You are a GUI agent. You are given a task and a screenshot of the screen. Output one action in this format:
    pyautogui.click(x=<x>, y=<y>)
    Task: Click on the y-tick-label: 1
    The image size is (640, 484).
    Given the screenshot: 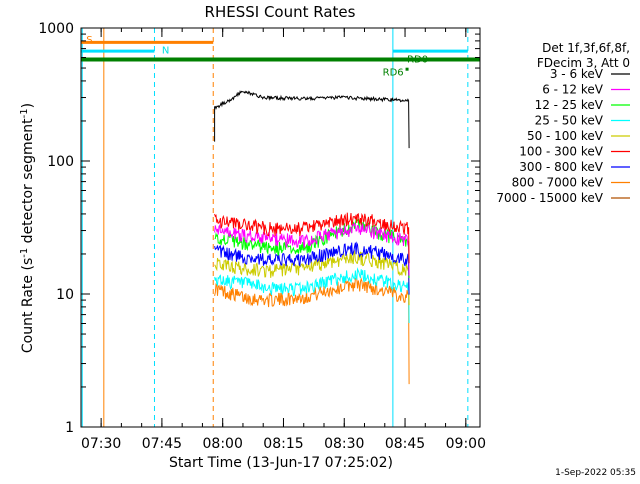 What is the action you would take?
    pyautogui.click(x=69, y=428)
    